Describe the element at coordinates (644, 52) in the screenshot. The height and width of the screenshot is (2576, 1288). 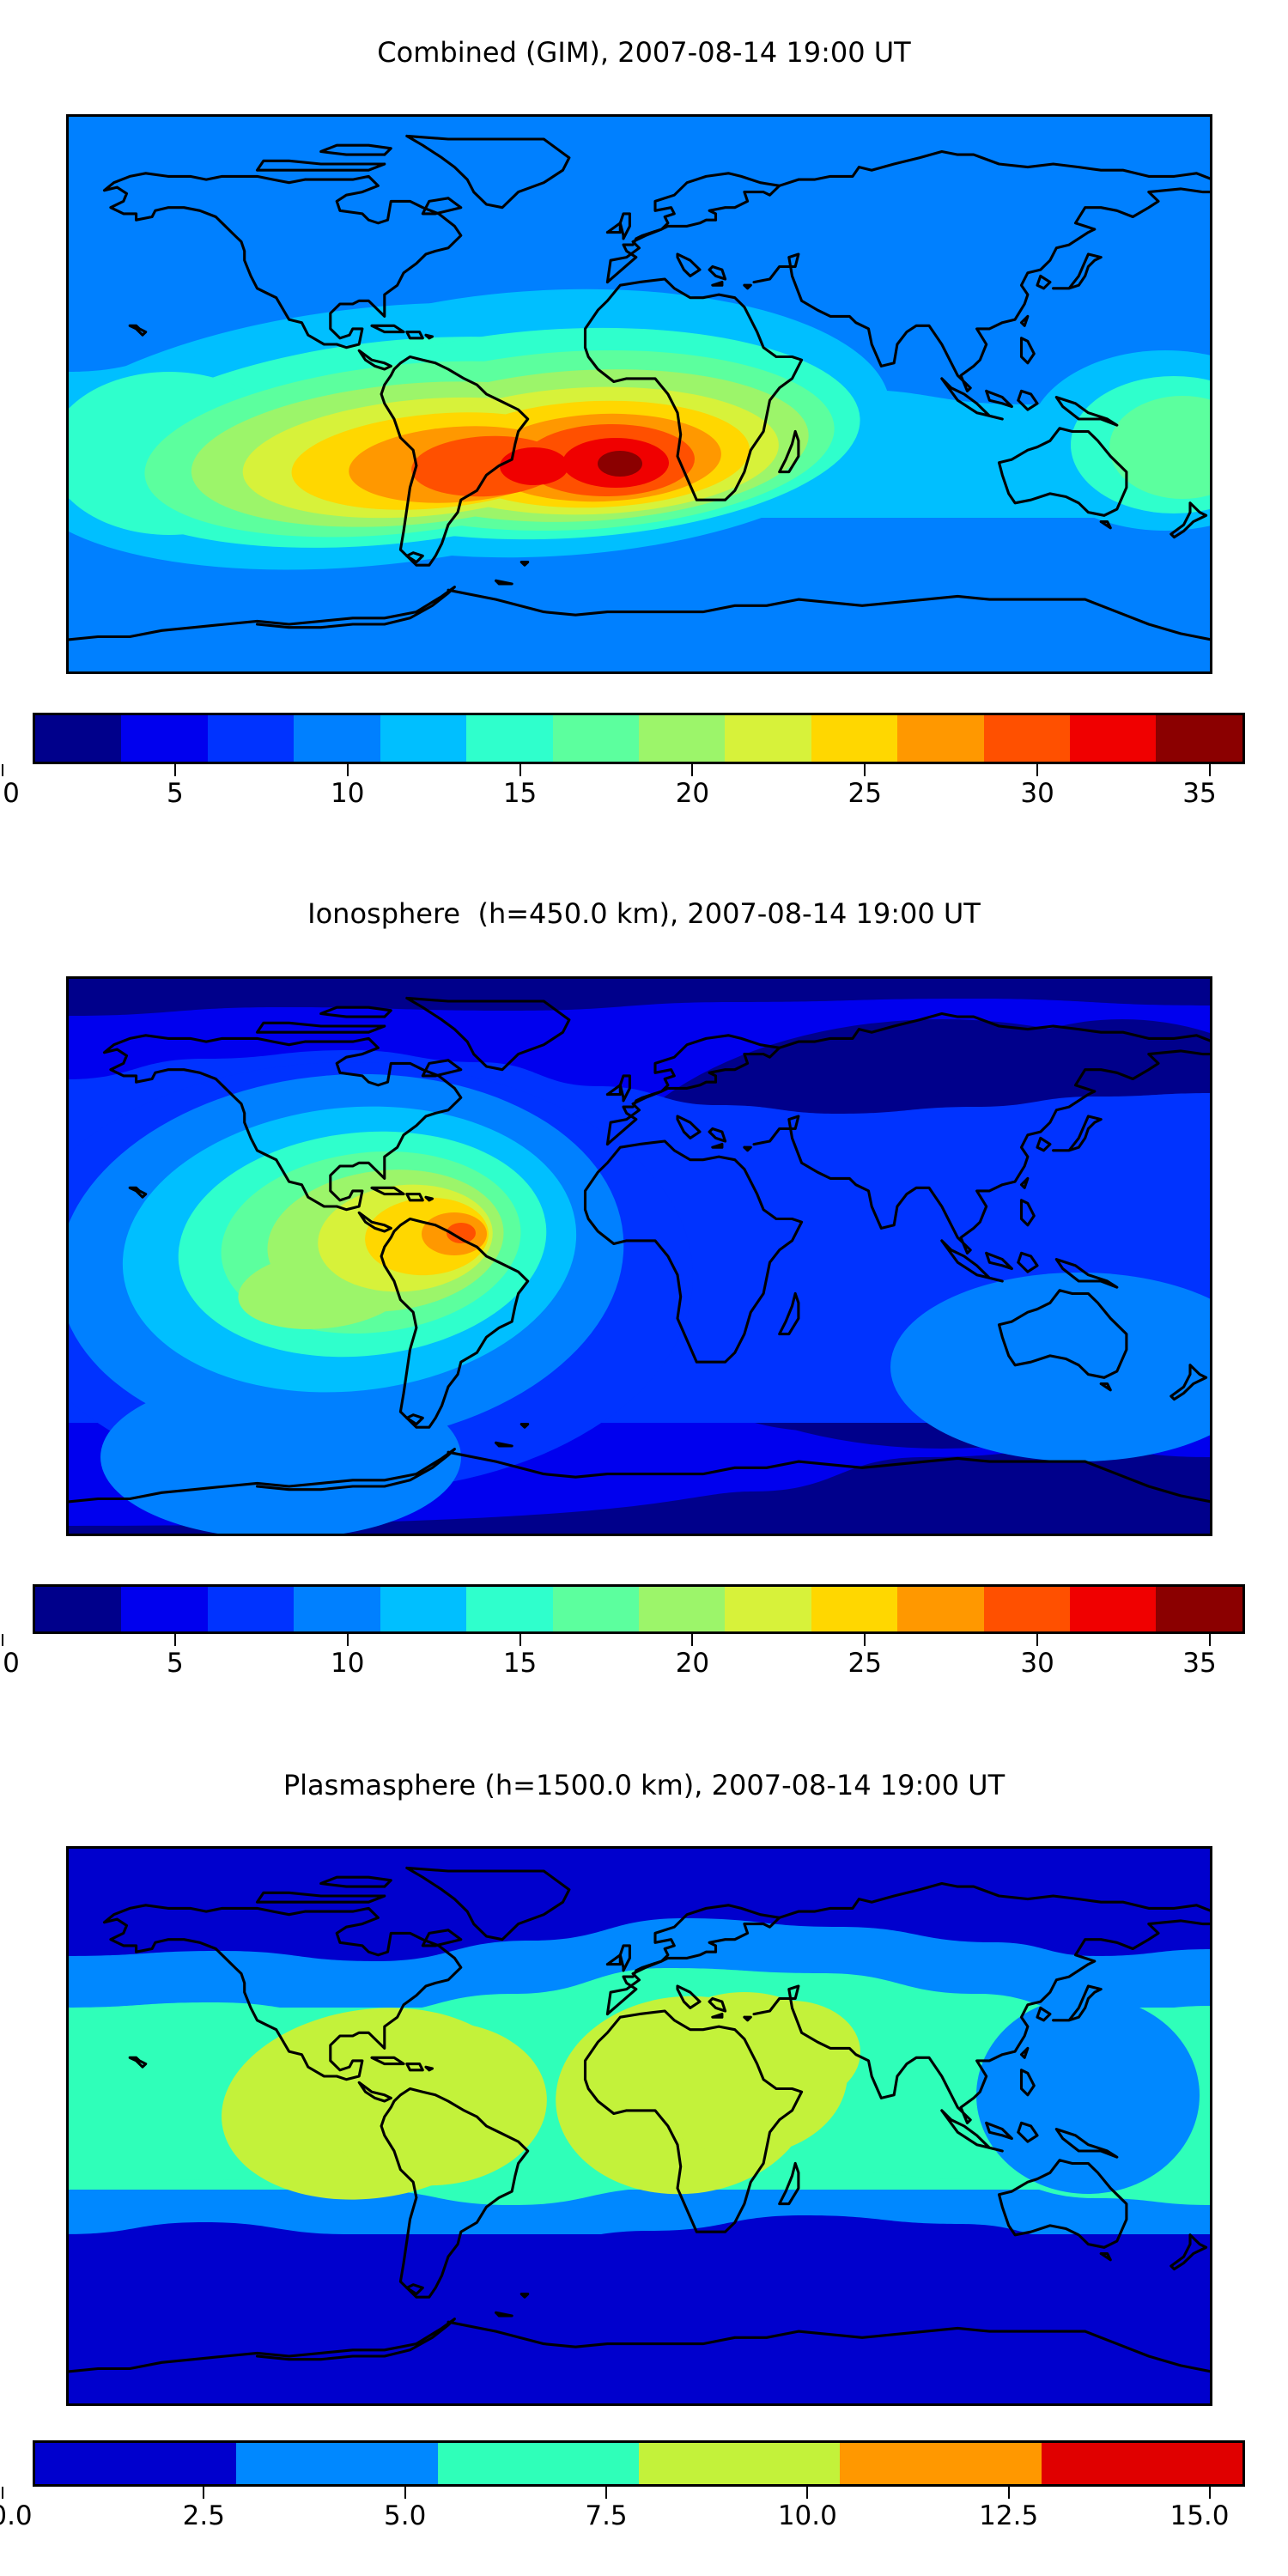
I see `panel-title-combined: Combined (GIM), 2007-08-14 19:00 UT` at that location.